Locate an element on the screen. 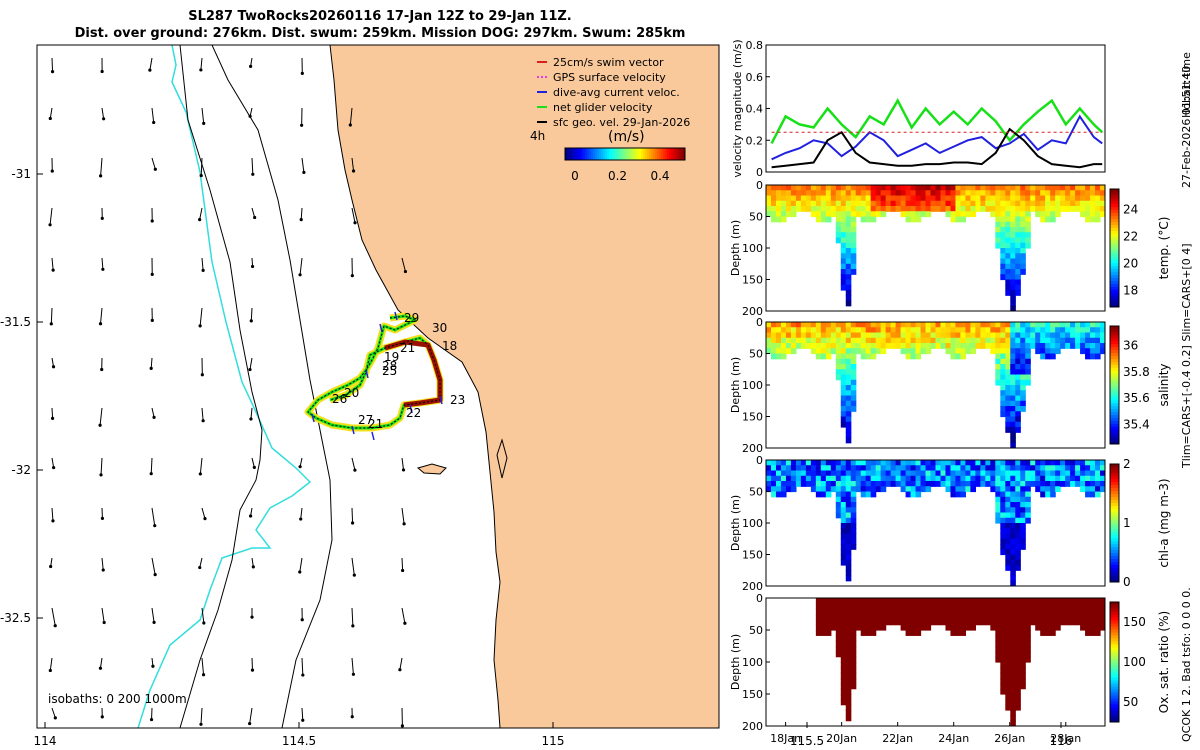  section-y-tick-label: 200 is located at coordinates (752, 311).